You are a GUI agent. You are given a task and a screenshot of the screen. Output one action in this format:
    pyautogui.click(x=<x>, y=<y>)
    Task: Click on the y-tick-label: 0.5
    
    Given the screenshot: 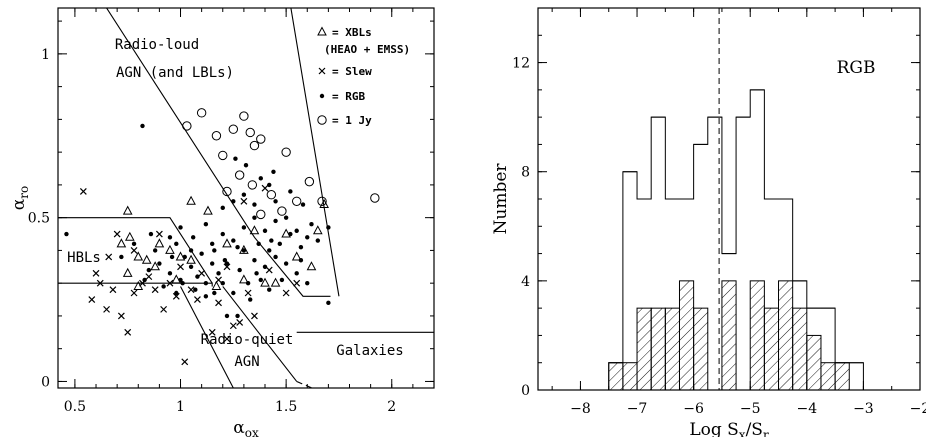 What is the action you would take?
    pyautogui.click(x=39, y=219)
    